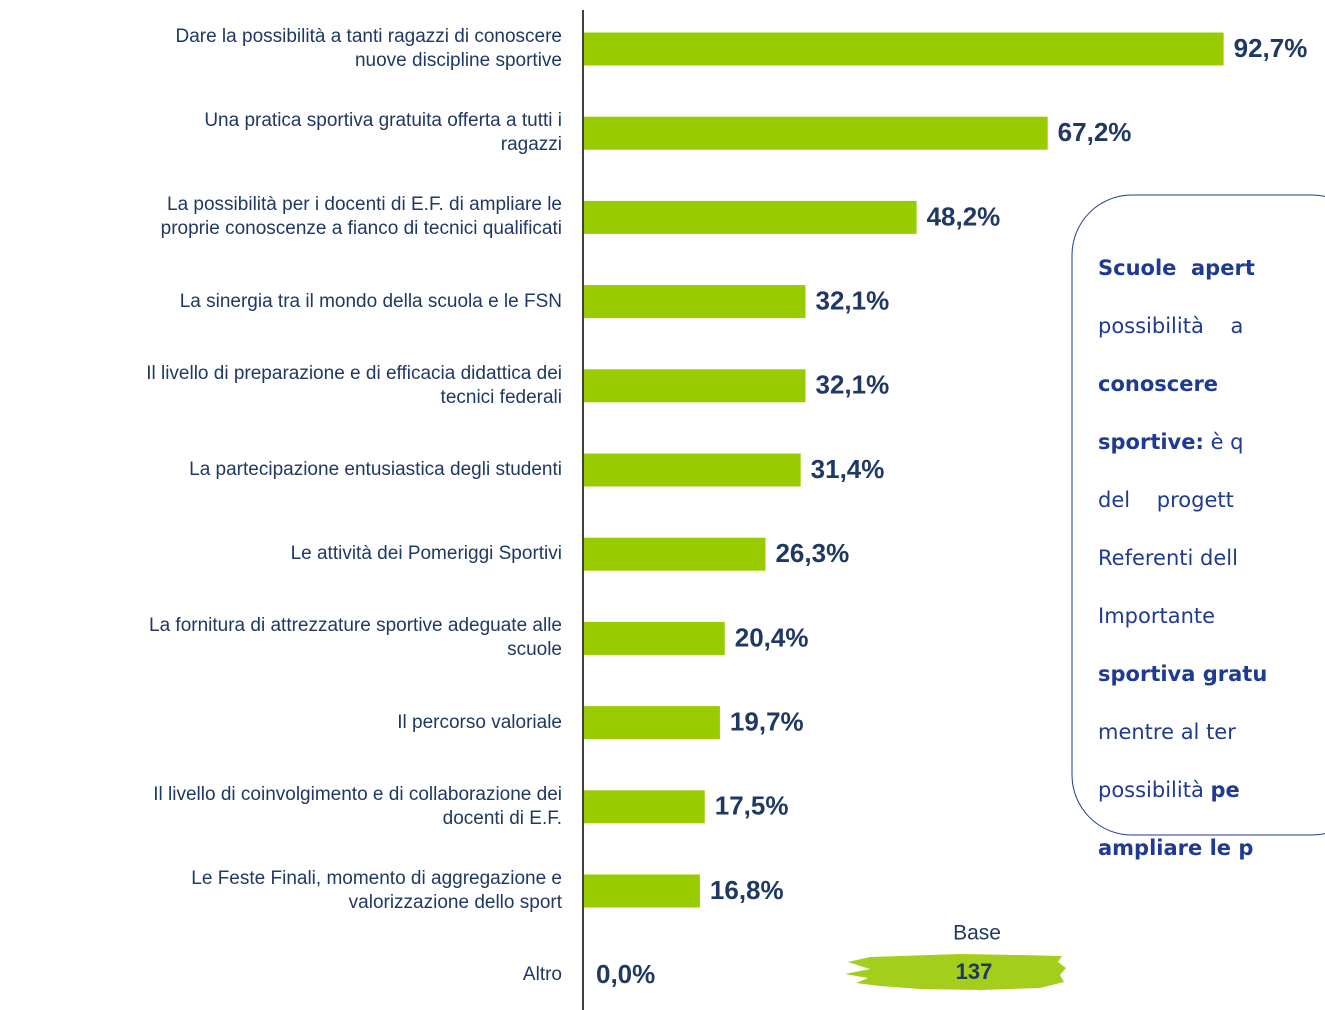 The width and height of the screenshot is (1325, 1010). I want to click on base-label: Base, so click(977, 933).